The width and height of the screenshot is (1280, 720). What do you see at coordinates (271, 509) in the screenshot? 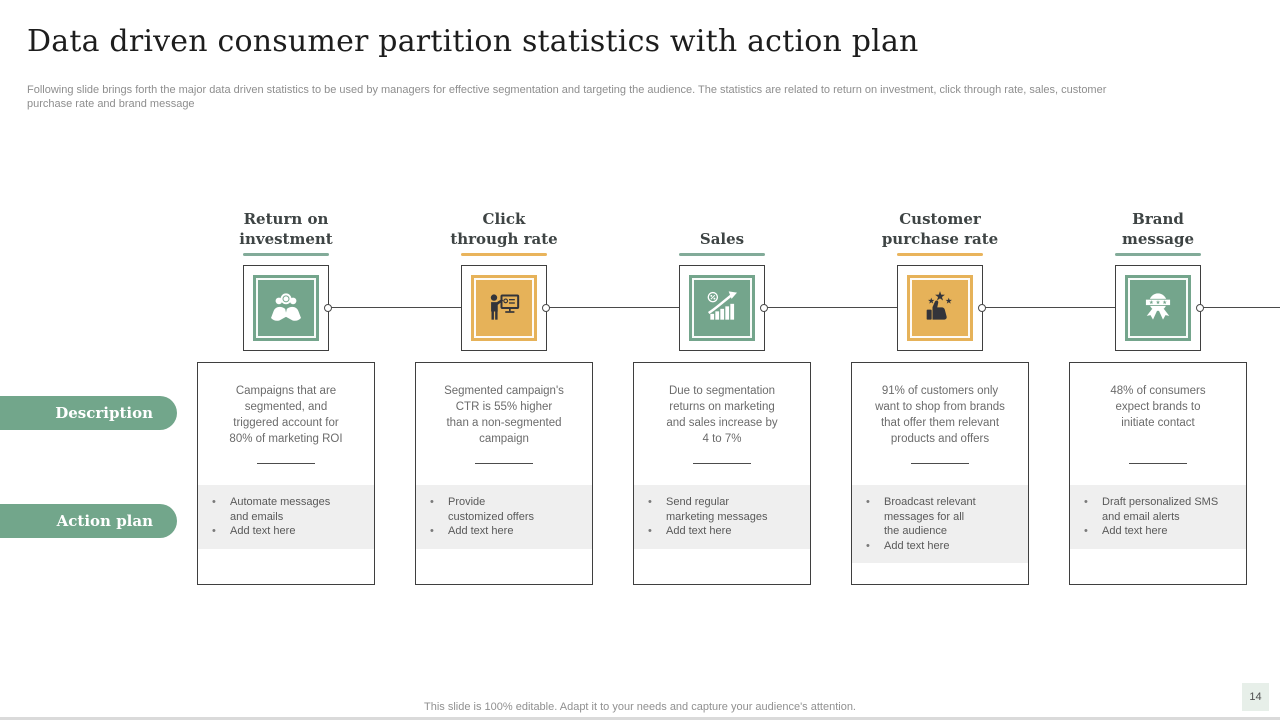
I see `action-item: • Automate messages and emails` at bounding box center [271, 509].